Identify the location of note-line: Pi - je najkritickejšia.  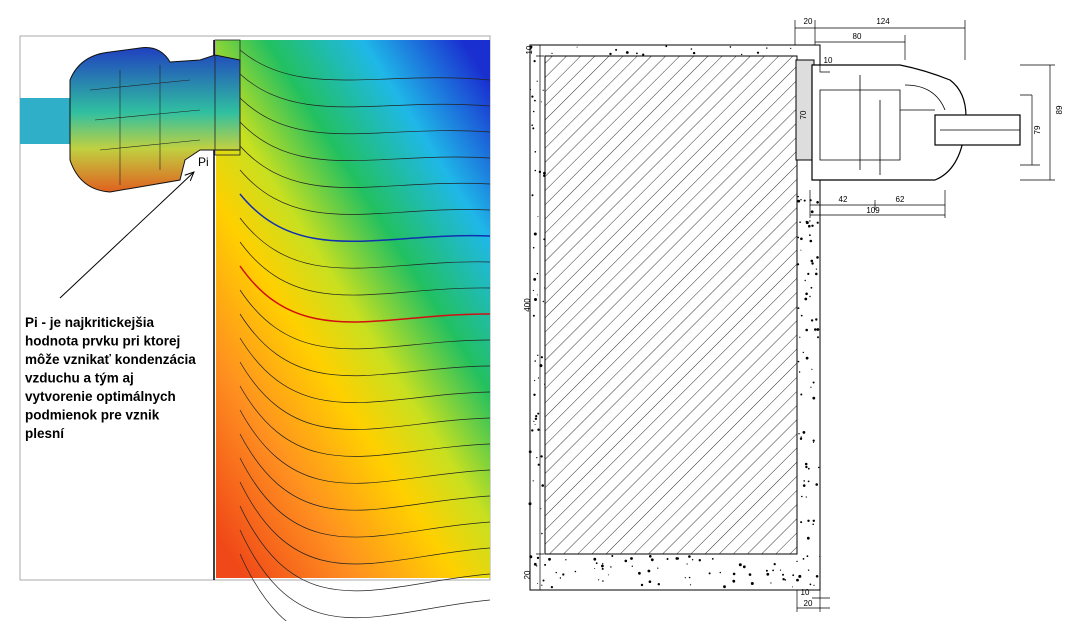
(90, 322).